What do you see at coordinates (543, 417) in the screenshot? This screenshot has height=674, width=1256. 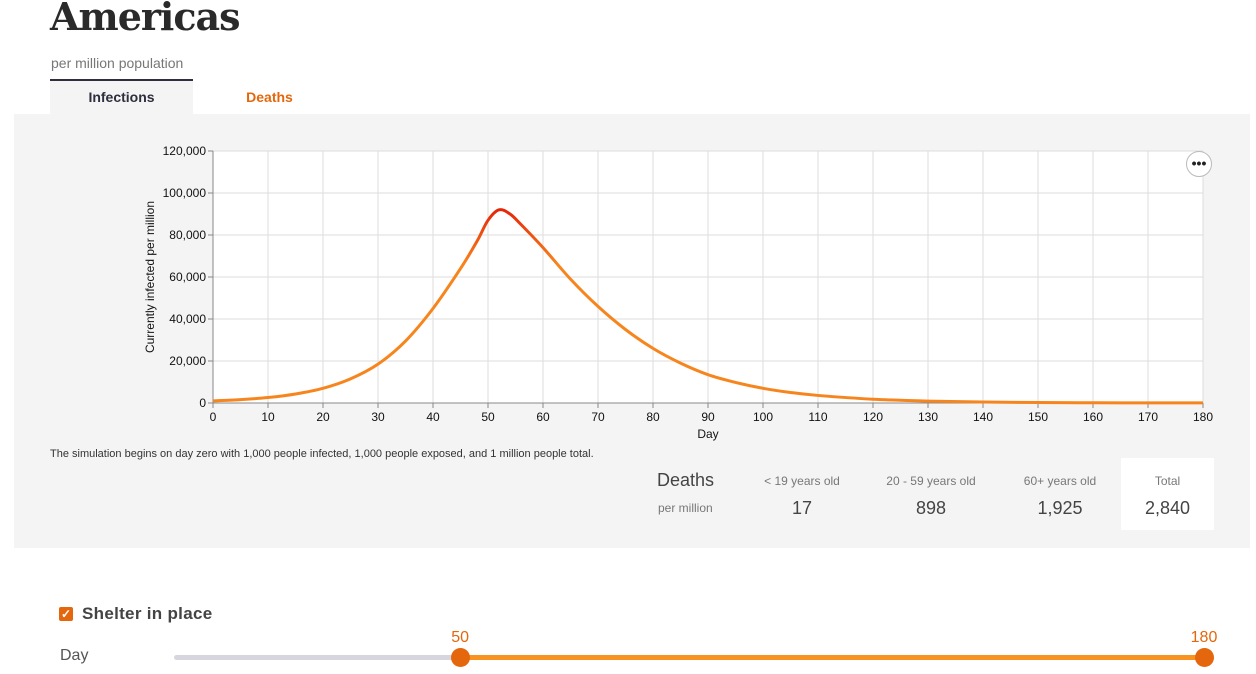 I see `x-tick-label: 60` at bounding box center [543, 417].